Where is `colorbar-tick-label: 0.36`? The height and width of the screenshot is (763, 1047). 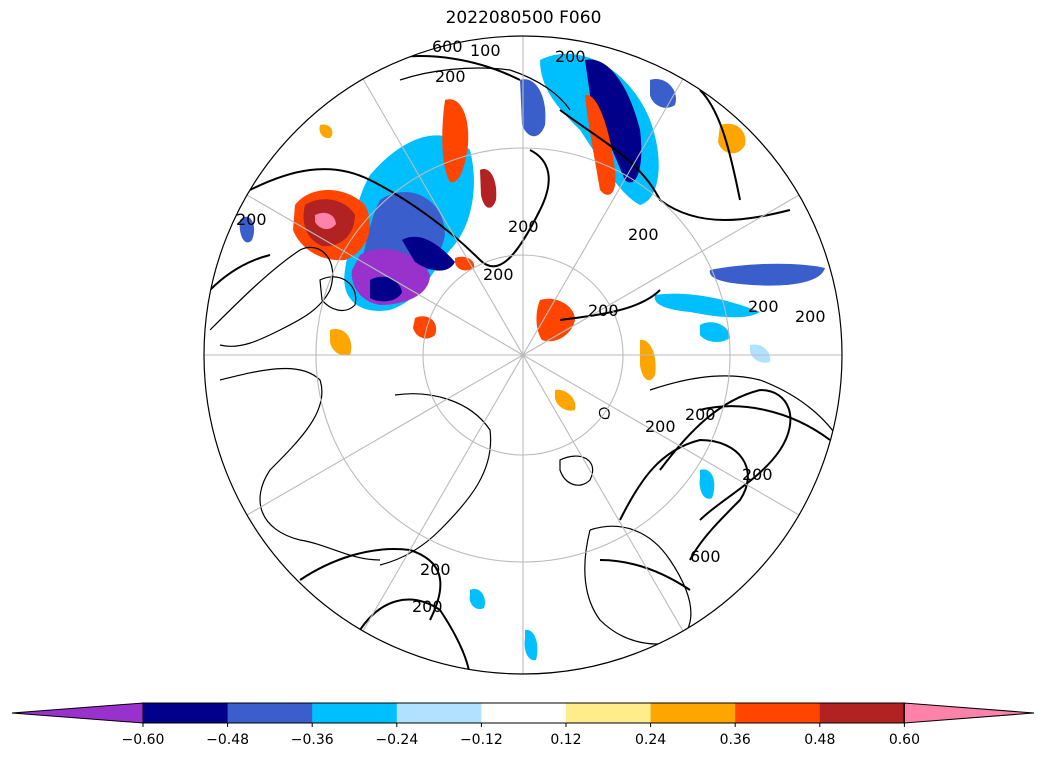 colorbar-tick-label: 0.36 is located at coordinates (735, 740).